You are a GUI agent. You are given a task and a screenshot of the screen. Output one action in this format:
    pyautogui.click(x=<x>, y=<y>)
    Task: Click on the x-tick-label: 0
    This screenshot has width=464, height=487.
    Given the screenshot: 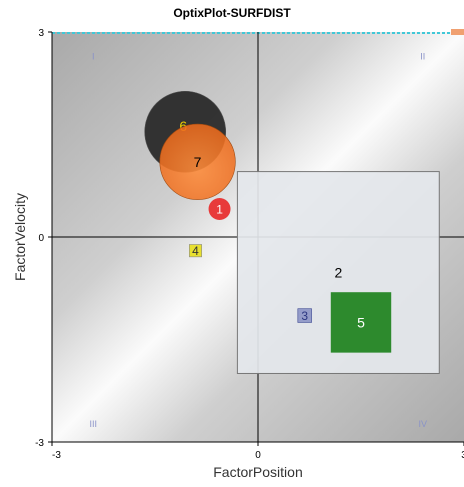 What is the action you would take?
    pyautogui.click(x=258, y=455)
    